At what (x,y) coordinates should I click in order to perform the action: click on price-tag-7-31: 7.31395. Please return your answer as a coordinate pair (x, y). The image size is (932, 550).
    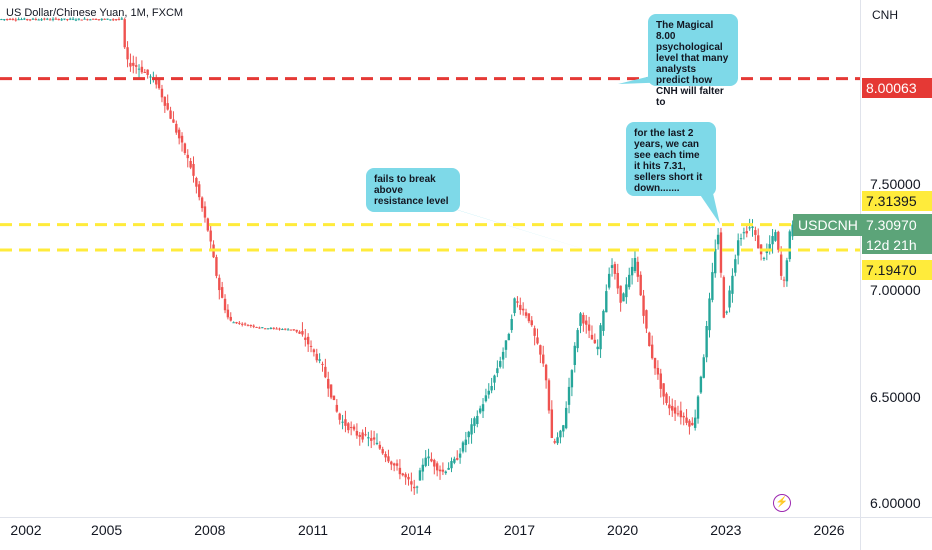
    Looking at the image, I should click on (897, 201).